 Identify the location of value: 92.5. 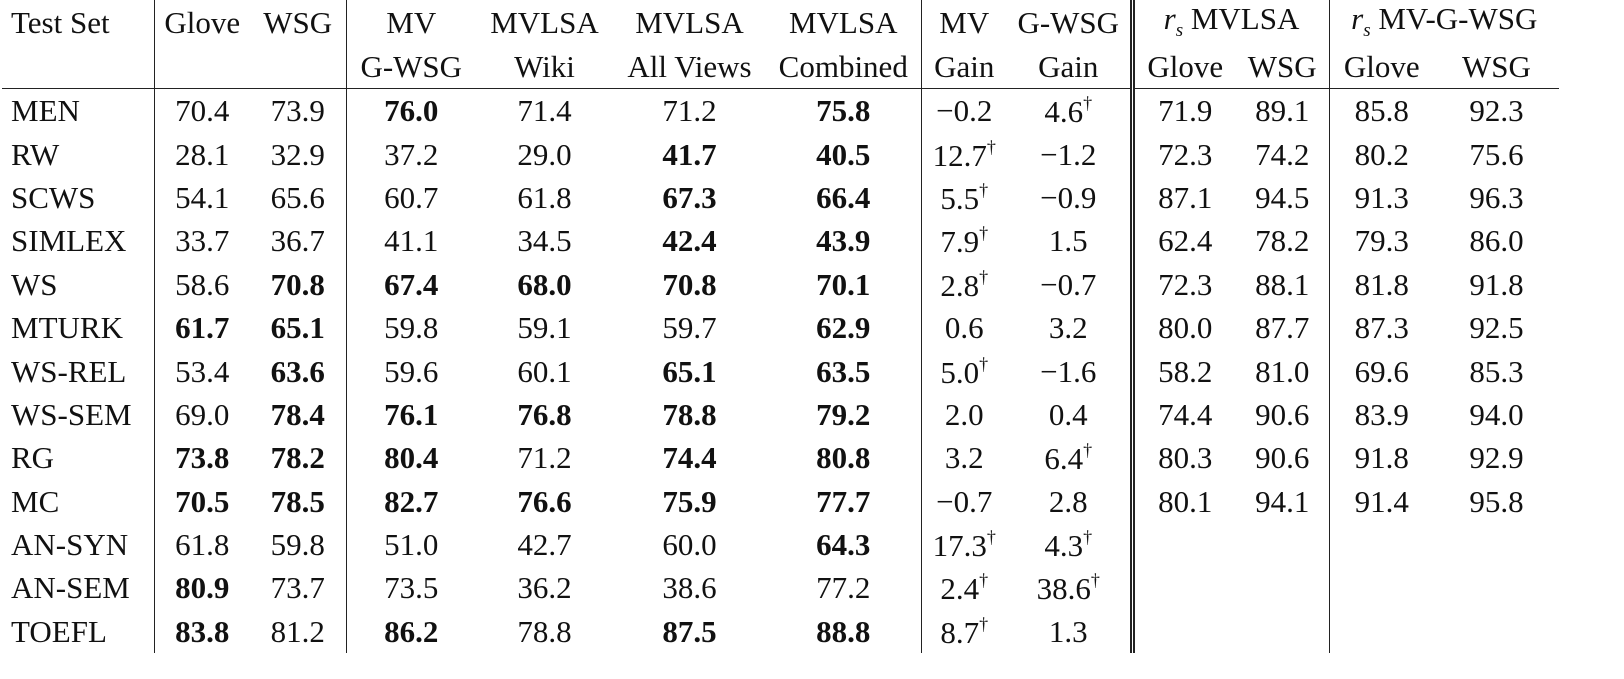
(1496, 328).